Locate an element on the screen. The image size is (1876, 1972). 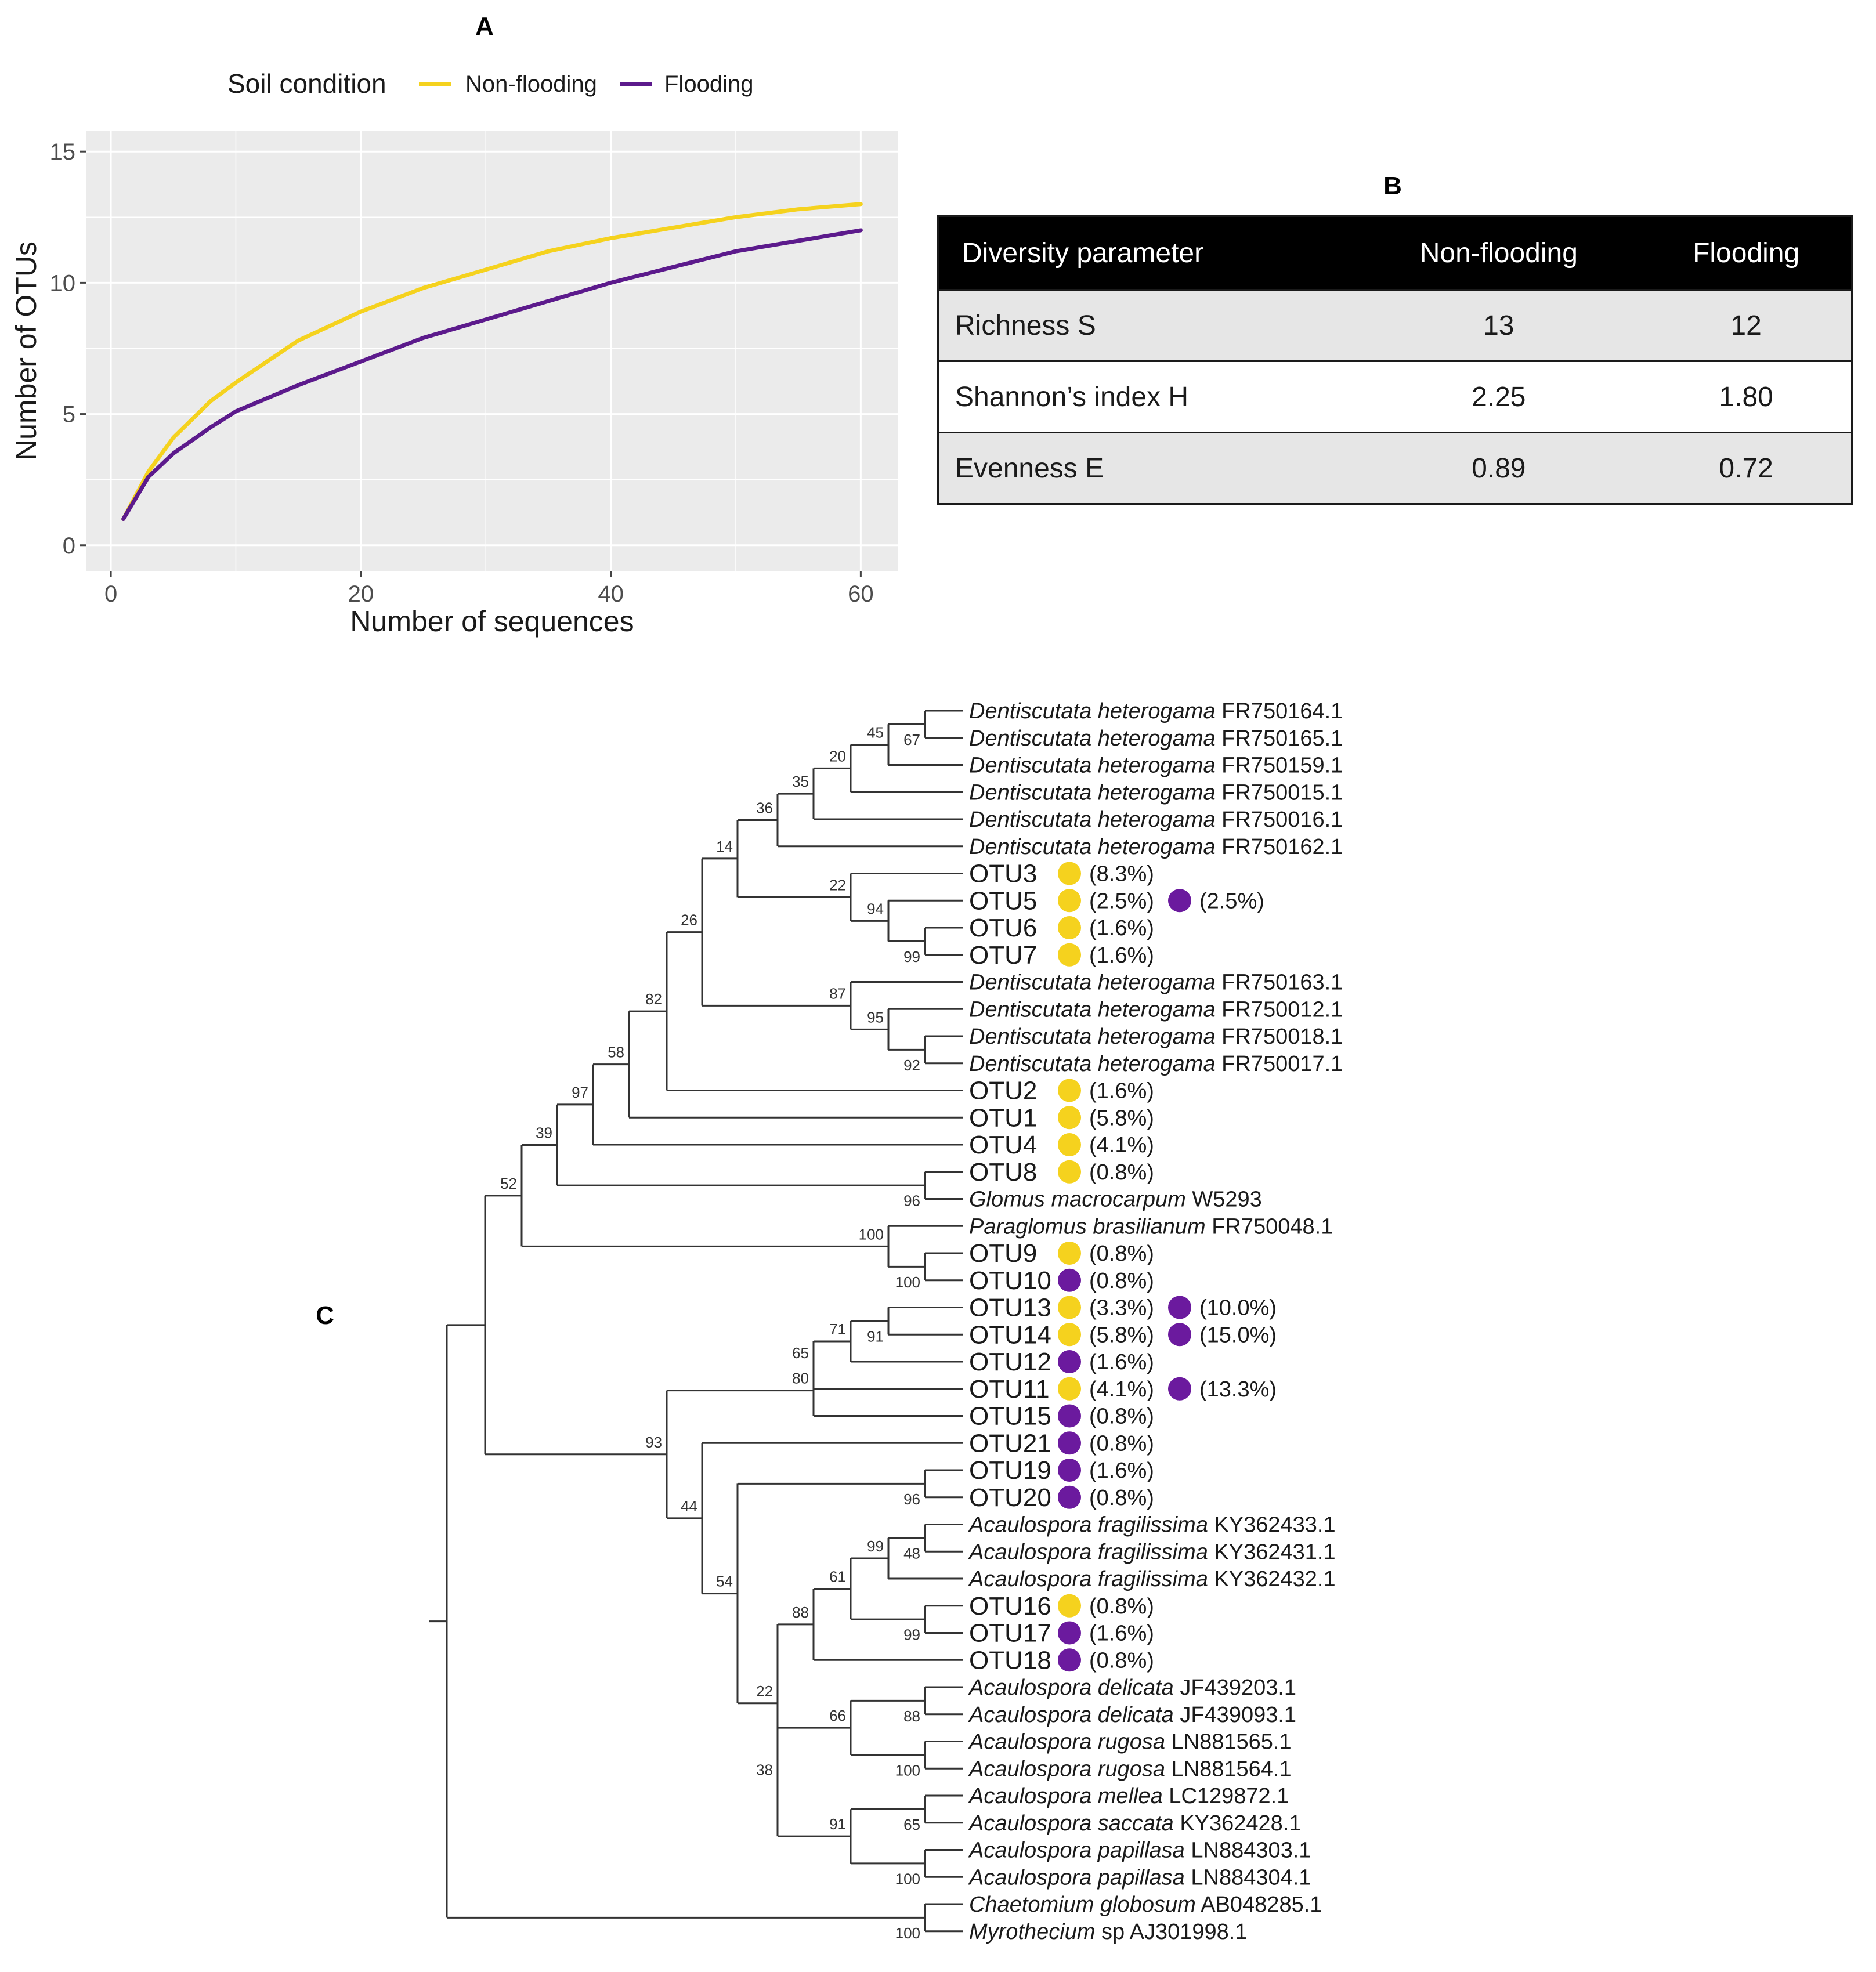
otu-label: OTU12 is located at coordinates (1010, 1362).